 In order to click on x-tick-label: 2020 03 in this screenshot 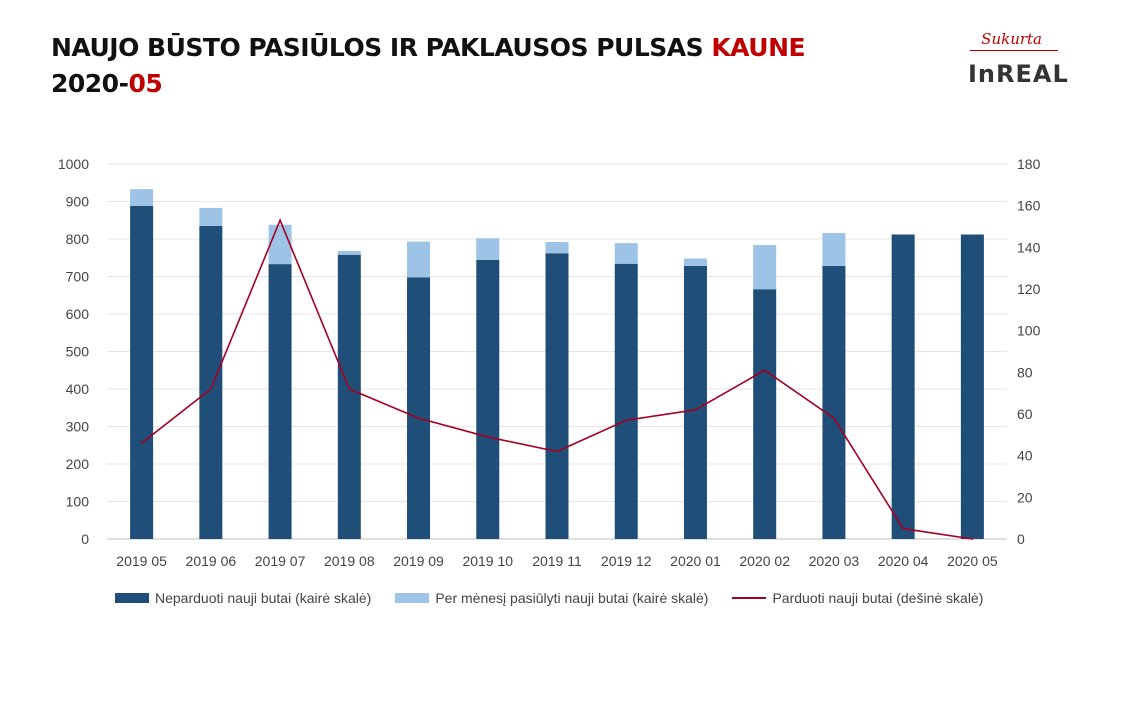, I will do `click(834, 561)`.